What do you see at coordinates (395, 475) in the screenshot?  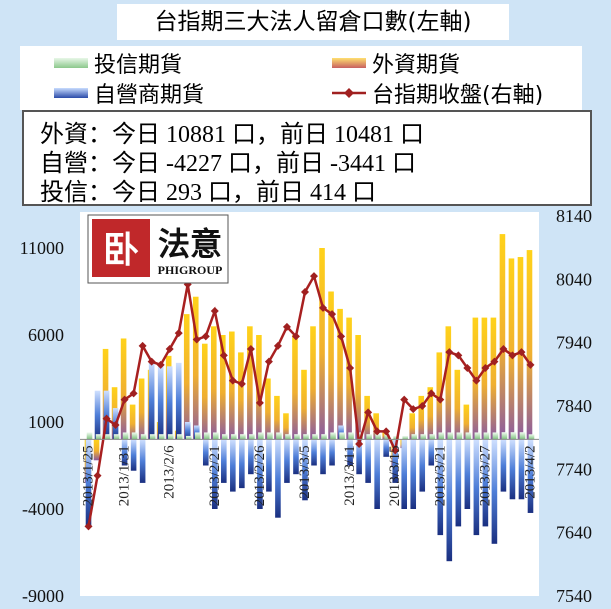 I see `x-tick-label: 2013/3/15` at bounding box center [395, 475].